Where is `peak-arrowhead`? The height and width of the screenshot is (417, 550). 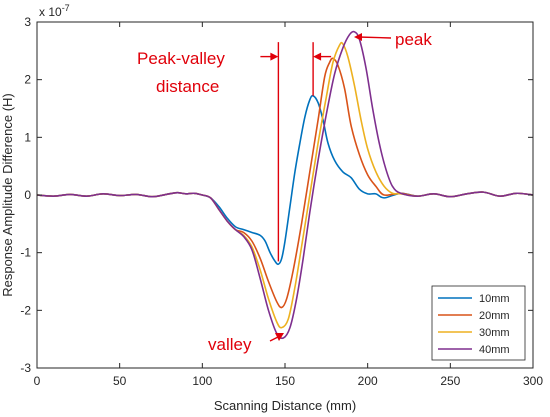 peak-arrowhead is located at coordinates (358, 37).